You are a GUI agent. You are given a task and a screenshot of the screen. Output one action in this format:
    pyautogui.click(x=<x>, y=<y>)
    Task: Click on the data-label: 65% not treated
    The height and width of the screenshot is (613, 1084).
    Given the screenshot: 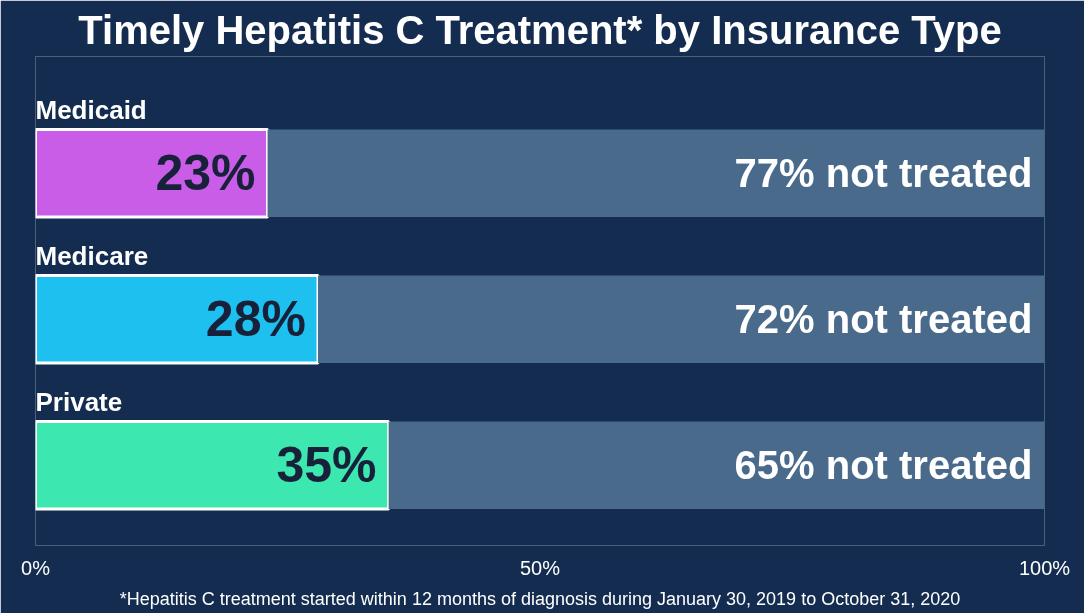 What is the action you would take?
    pyautogui.click(x=883, y=465)
    